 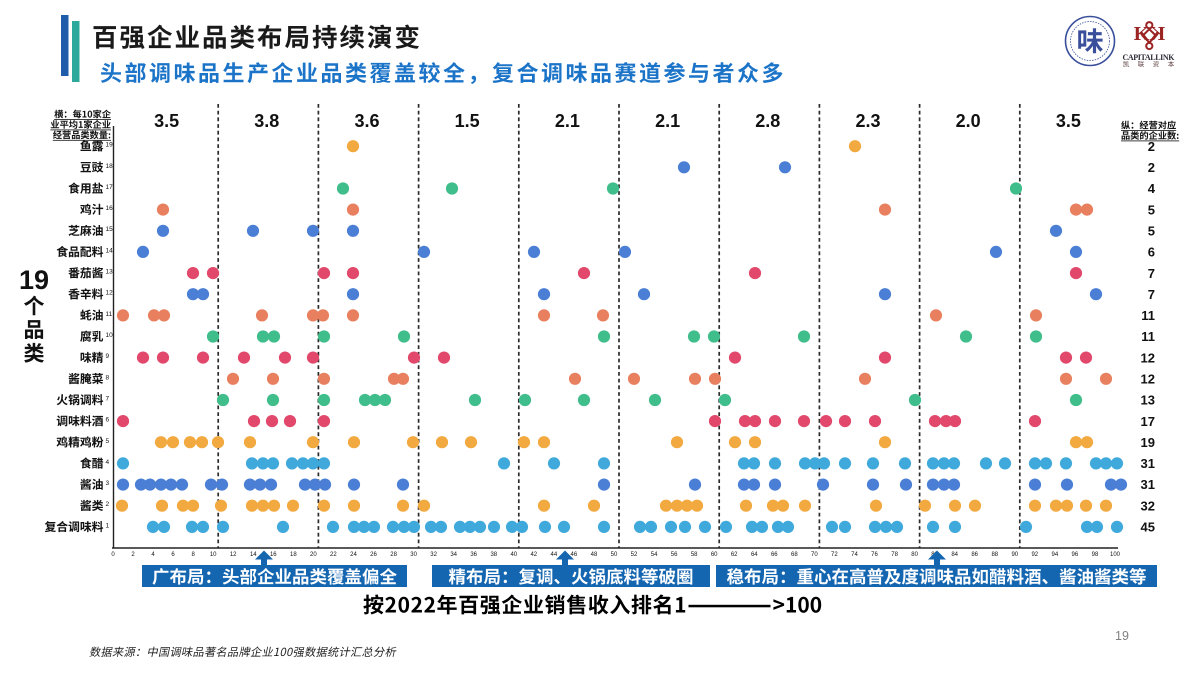 What do you see at coordinates (874, 555) in the screenshot?
I see `svg-text: 76` at bounding box center [874, 555].